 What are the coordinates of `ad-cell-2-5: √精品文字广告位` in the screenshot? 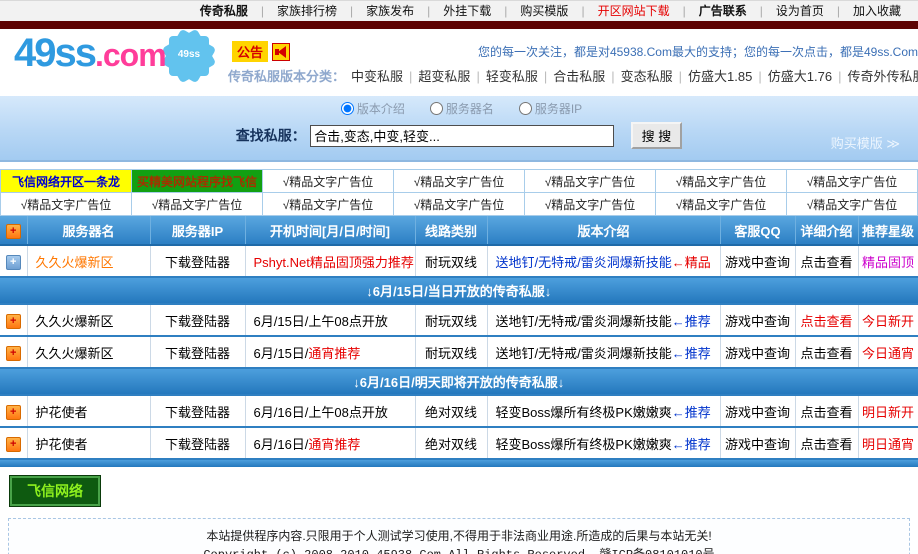 It's located at (590, 204).